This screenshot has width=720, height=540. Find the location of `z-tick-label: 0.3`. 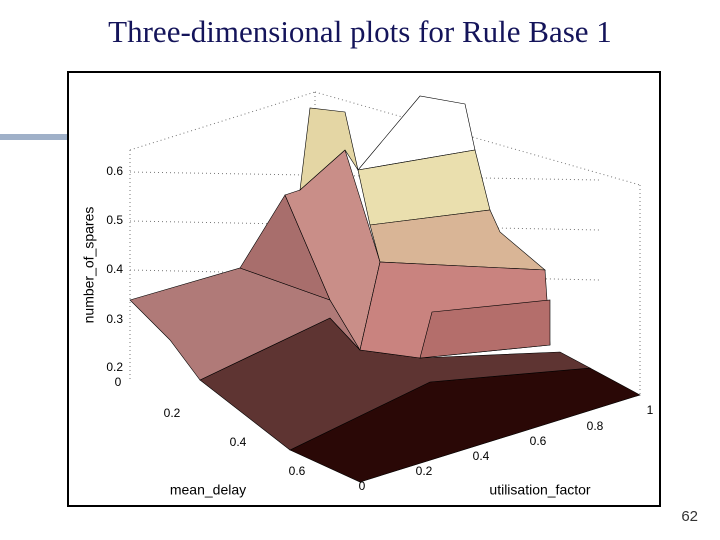

z-tick-label: 0.3 is located at coordinates (114, 319).